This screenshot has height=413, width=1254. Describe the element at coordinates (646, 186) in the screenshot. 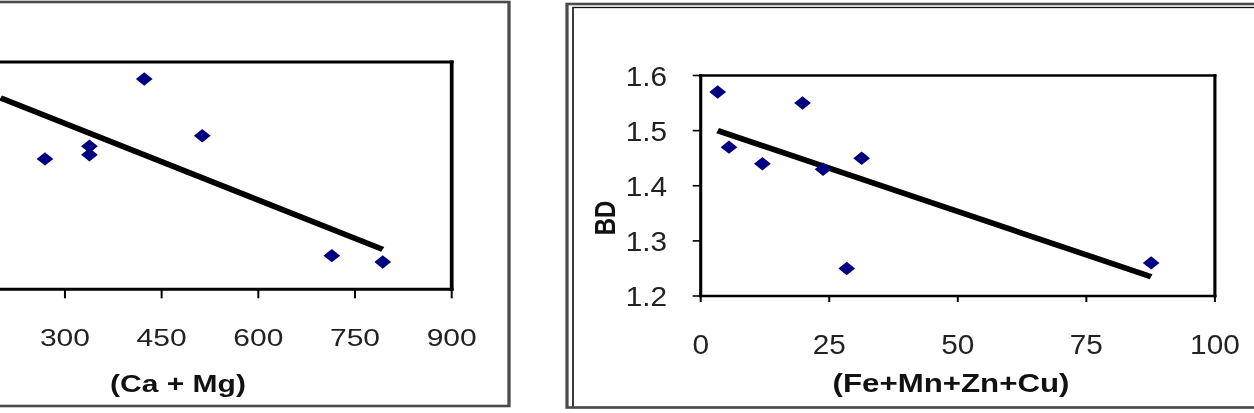

I see `y-tick-label: 1.4` at that location.